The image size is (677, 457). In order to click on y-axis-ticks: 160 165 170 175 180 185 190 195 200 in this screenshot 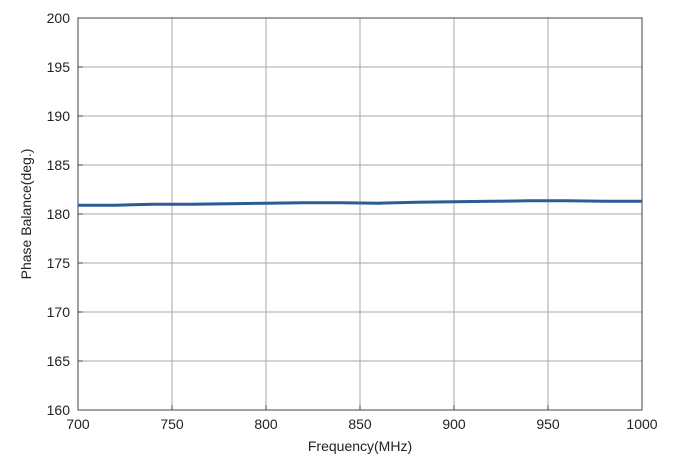, I will do `click(65, 214)`.